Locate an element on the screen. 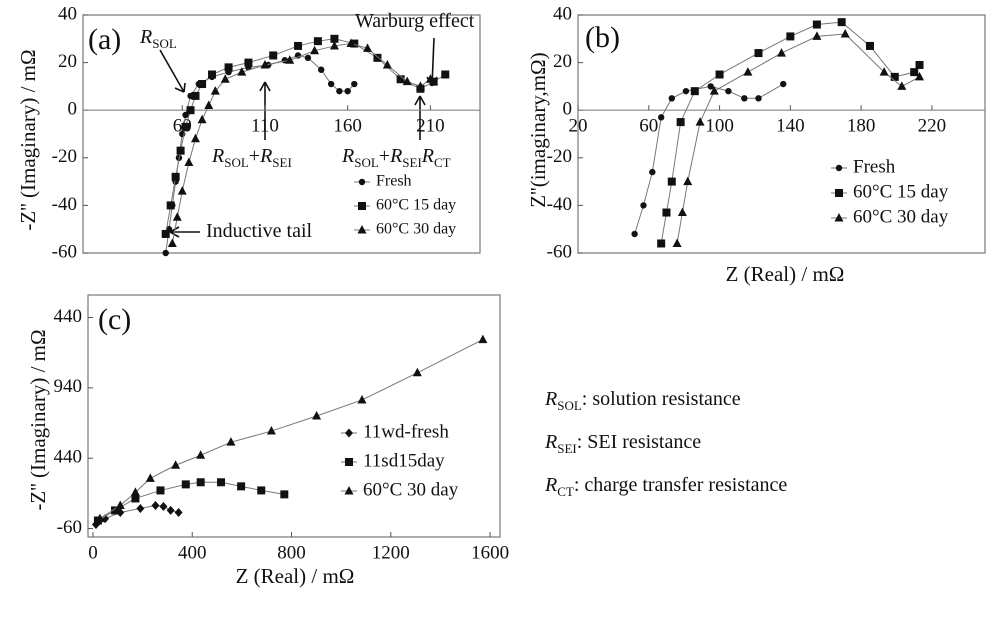 The width and height of the screenshot is (1000, 625). definition: RSEI: SEI resistance is located at coordinates (622, 444).